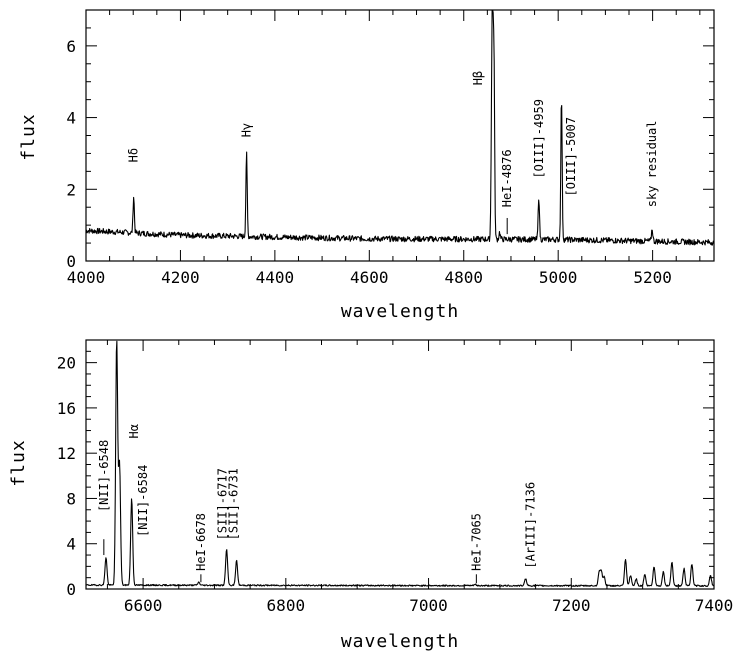 Image resolution: width=747 pixels, height=659 pixels. I want to click on line-label: HeI-7065, so click(476, 542).